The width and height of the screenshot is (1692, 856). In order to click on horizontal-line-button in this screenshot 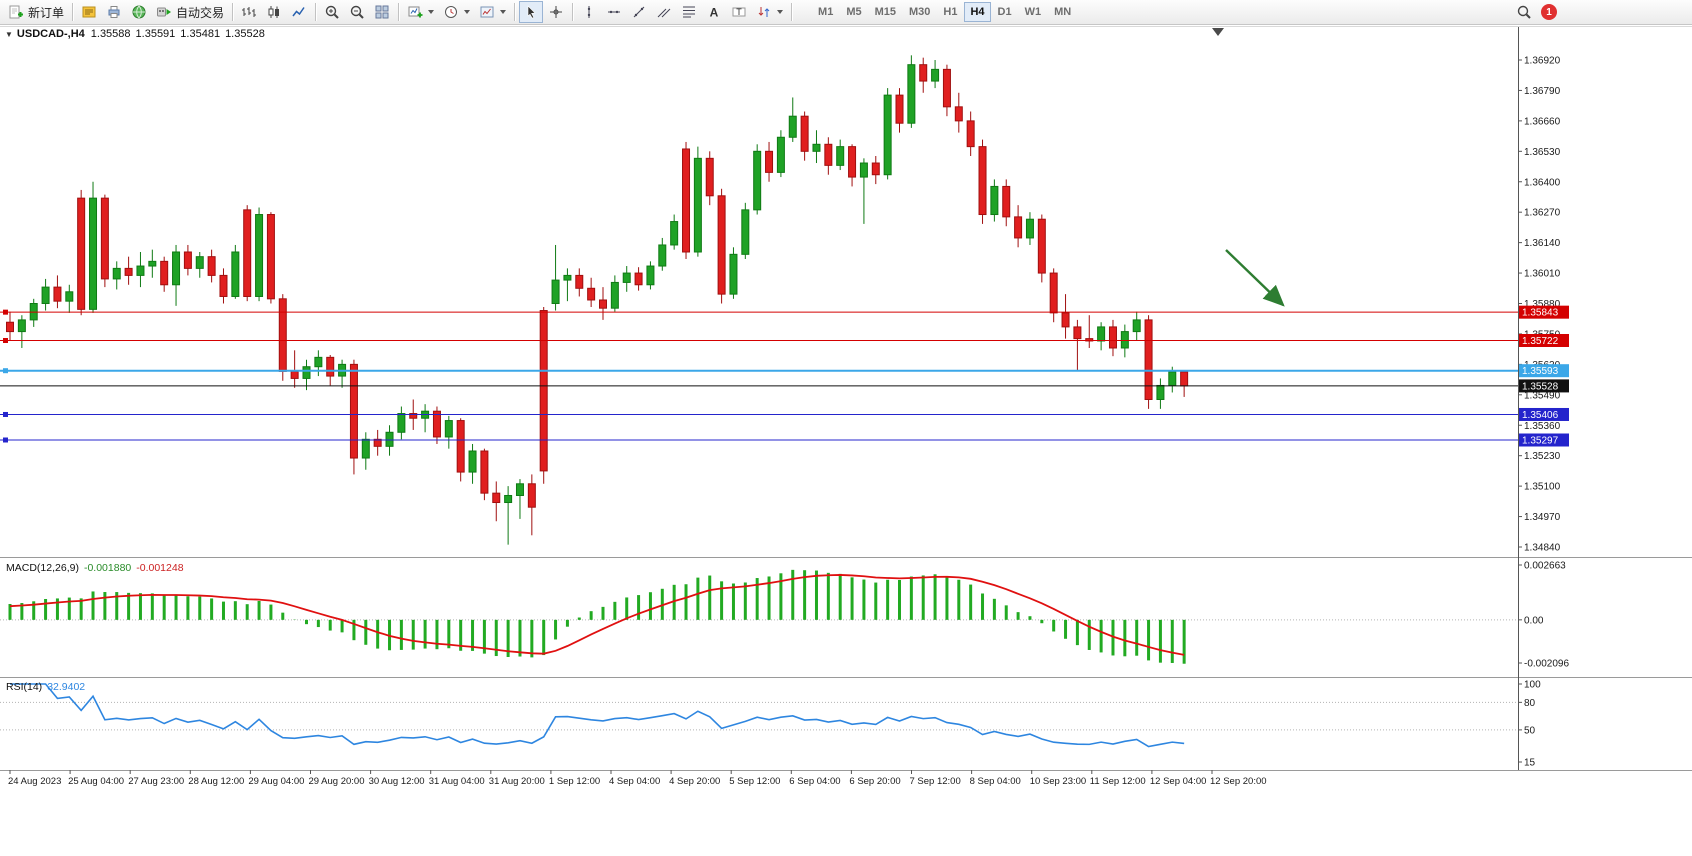, I will do `click(614, 12)`.